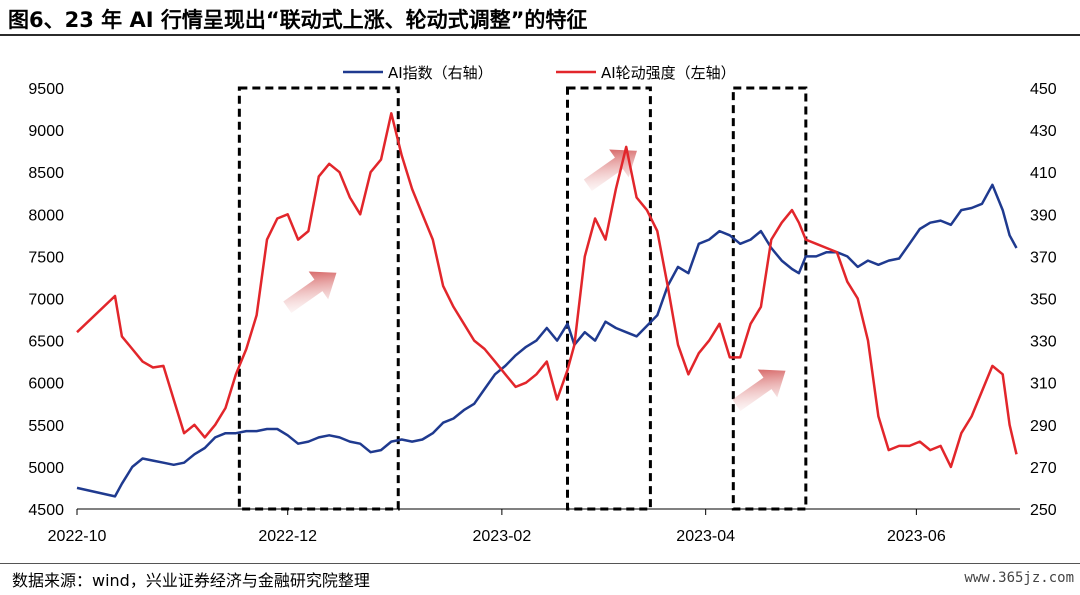  What do you see at coordinates (1043, 342) in the screenshot?
I see `y-right-tick-label: 330` at bounding box center [1043, 342].